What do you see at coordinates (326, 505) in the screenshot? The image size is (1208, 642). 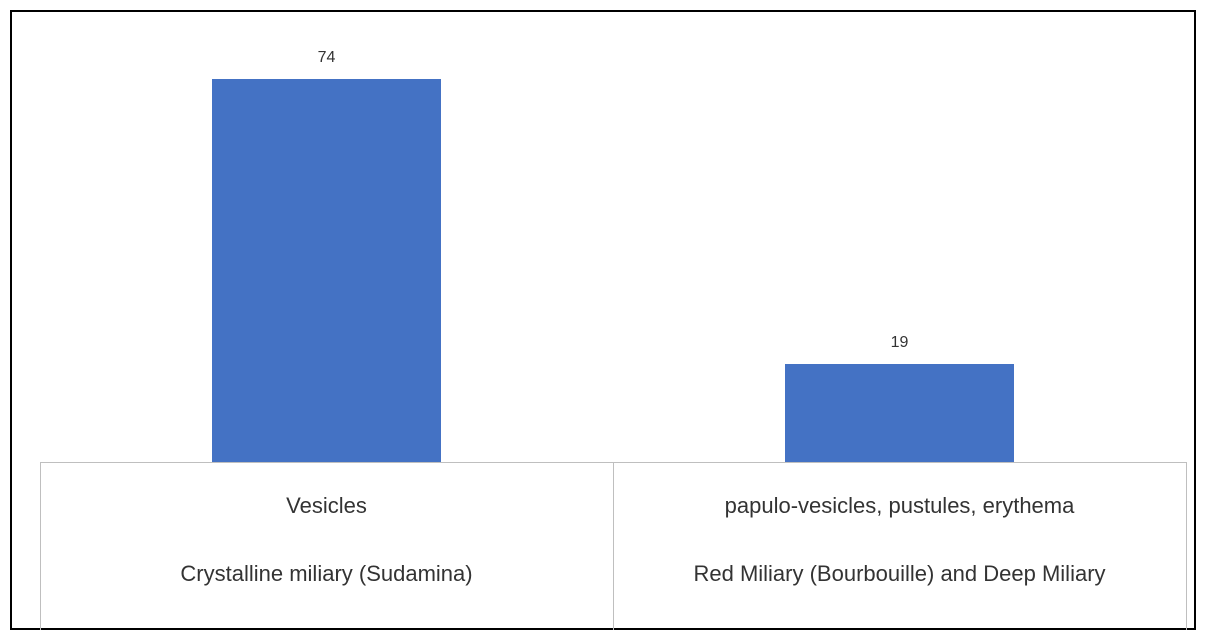 I see `category-line: Vesicles` at bounding box center [326, 505].